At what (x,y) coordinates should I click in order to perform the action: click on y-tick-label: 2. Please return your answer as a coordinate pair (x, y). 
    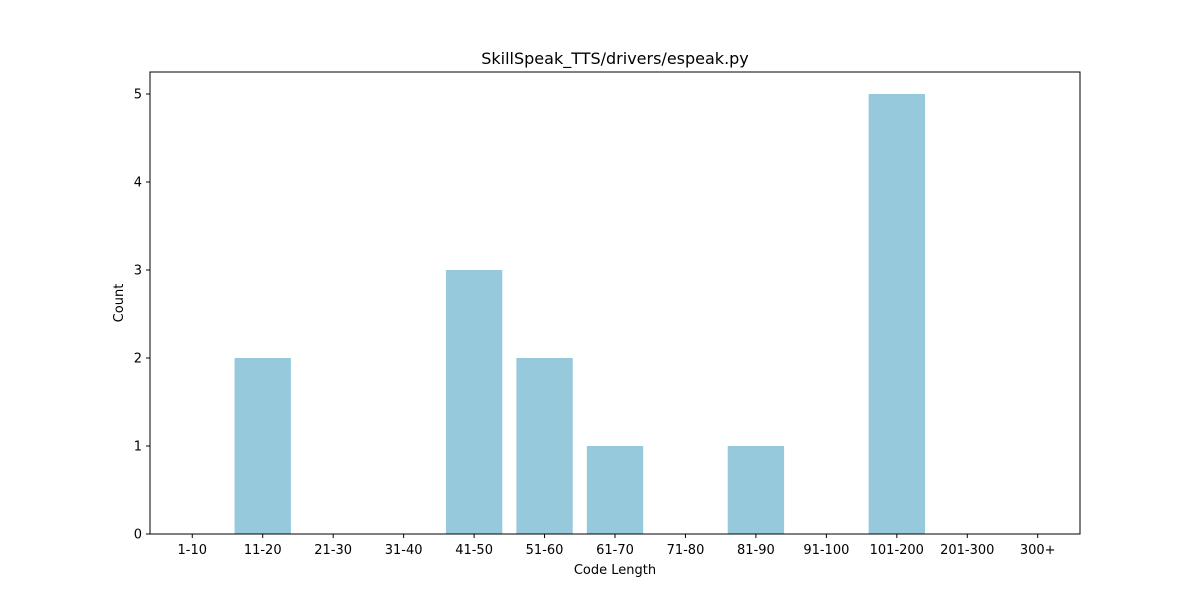
    Looking at the image, I should click on (138, 359).